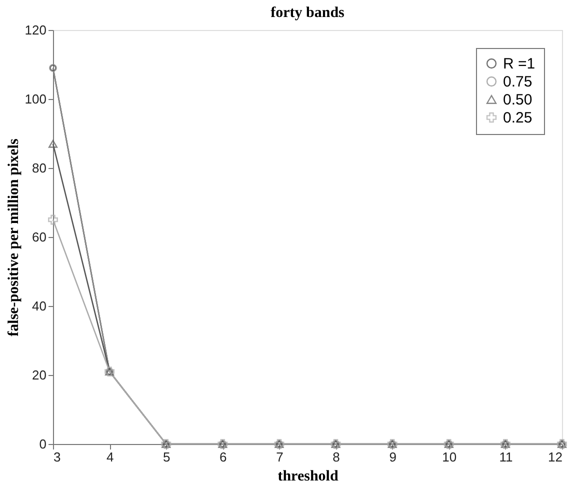 The height and width of the screenshot is (493, 582). Describe the element at coordinates (35, 99) in the screenshot. I see `y-tick-label: 100` at that location.